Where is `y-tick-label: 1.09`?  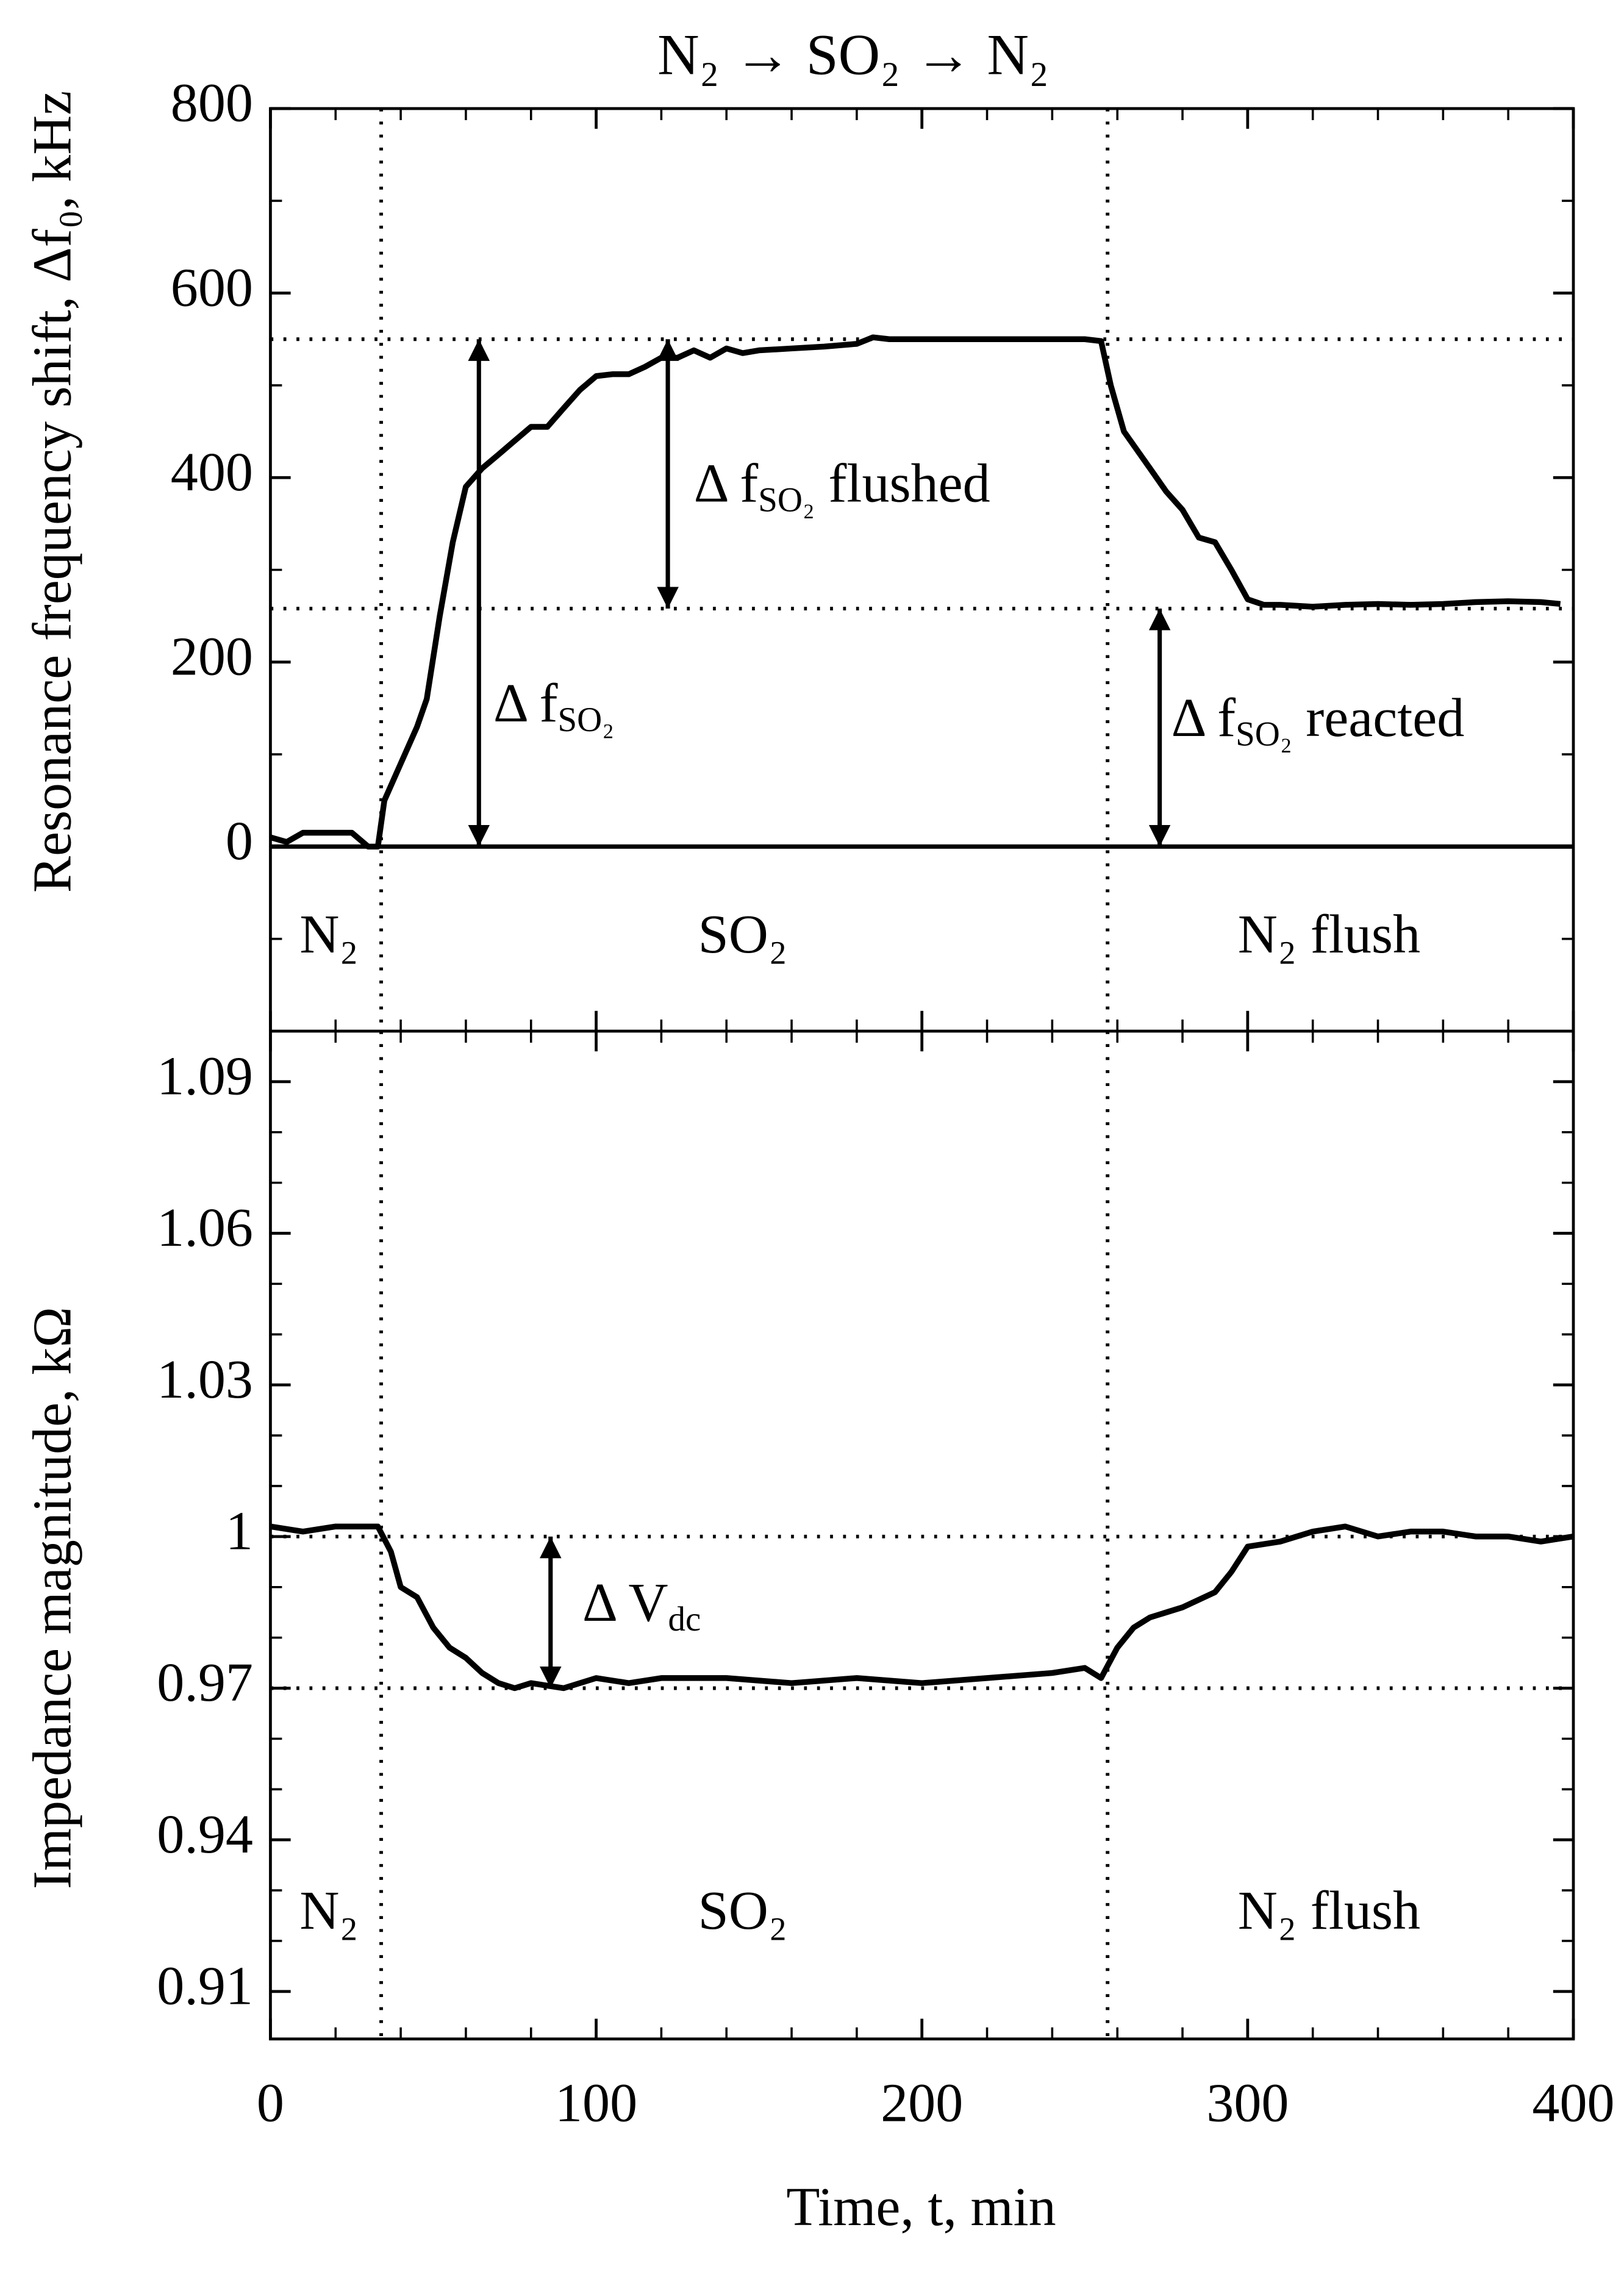 y-tick-label: 1.09 is located at coordinates (205, 1076).